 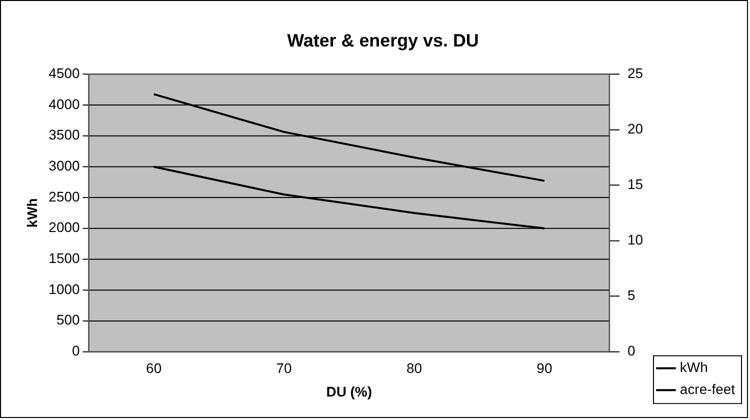 What do you see at coordinates (632, 350) in the screenshot?
I see `y2-tick-label: 0` at bounding box center [632, 350].